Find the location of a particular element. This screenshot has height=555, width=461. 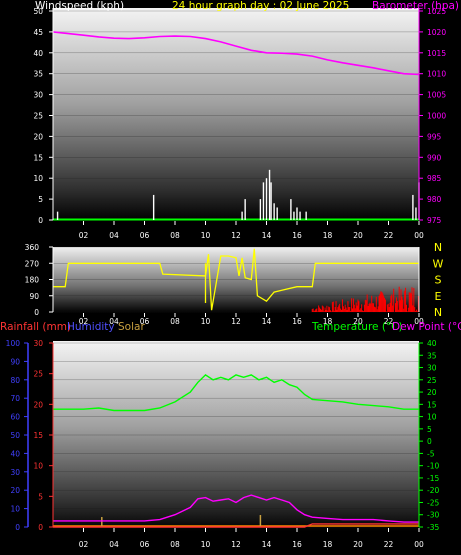

p2-x-tick-label: 22 is located at coordinates (389, 321).